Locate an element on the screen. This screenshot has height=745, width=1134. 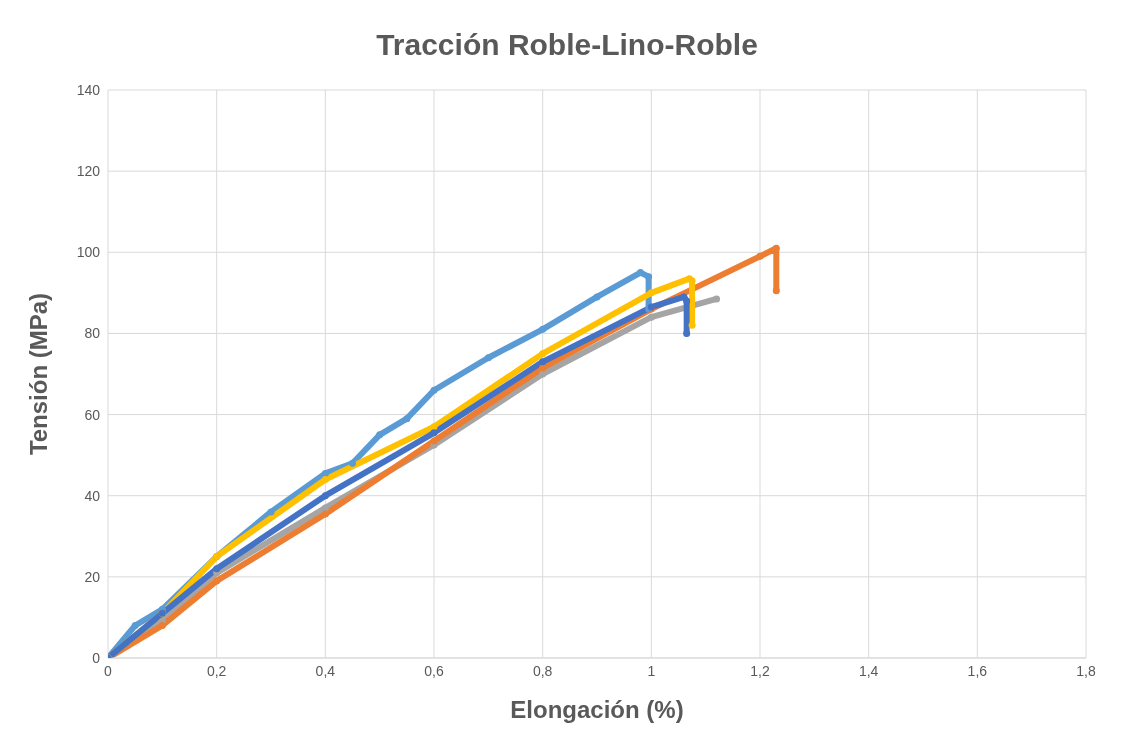
x-tick-label: 1,2 is located at coordinates (760, 670).